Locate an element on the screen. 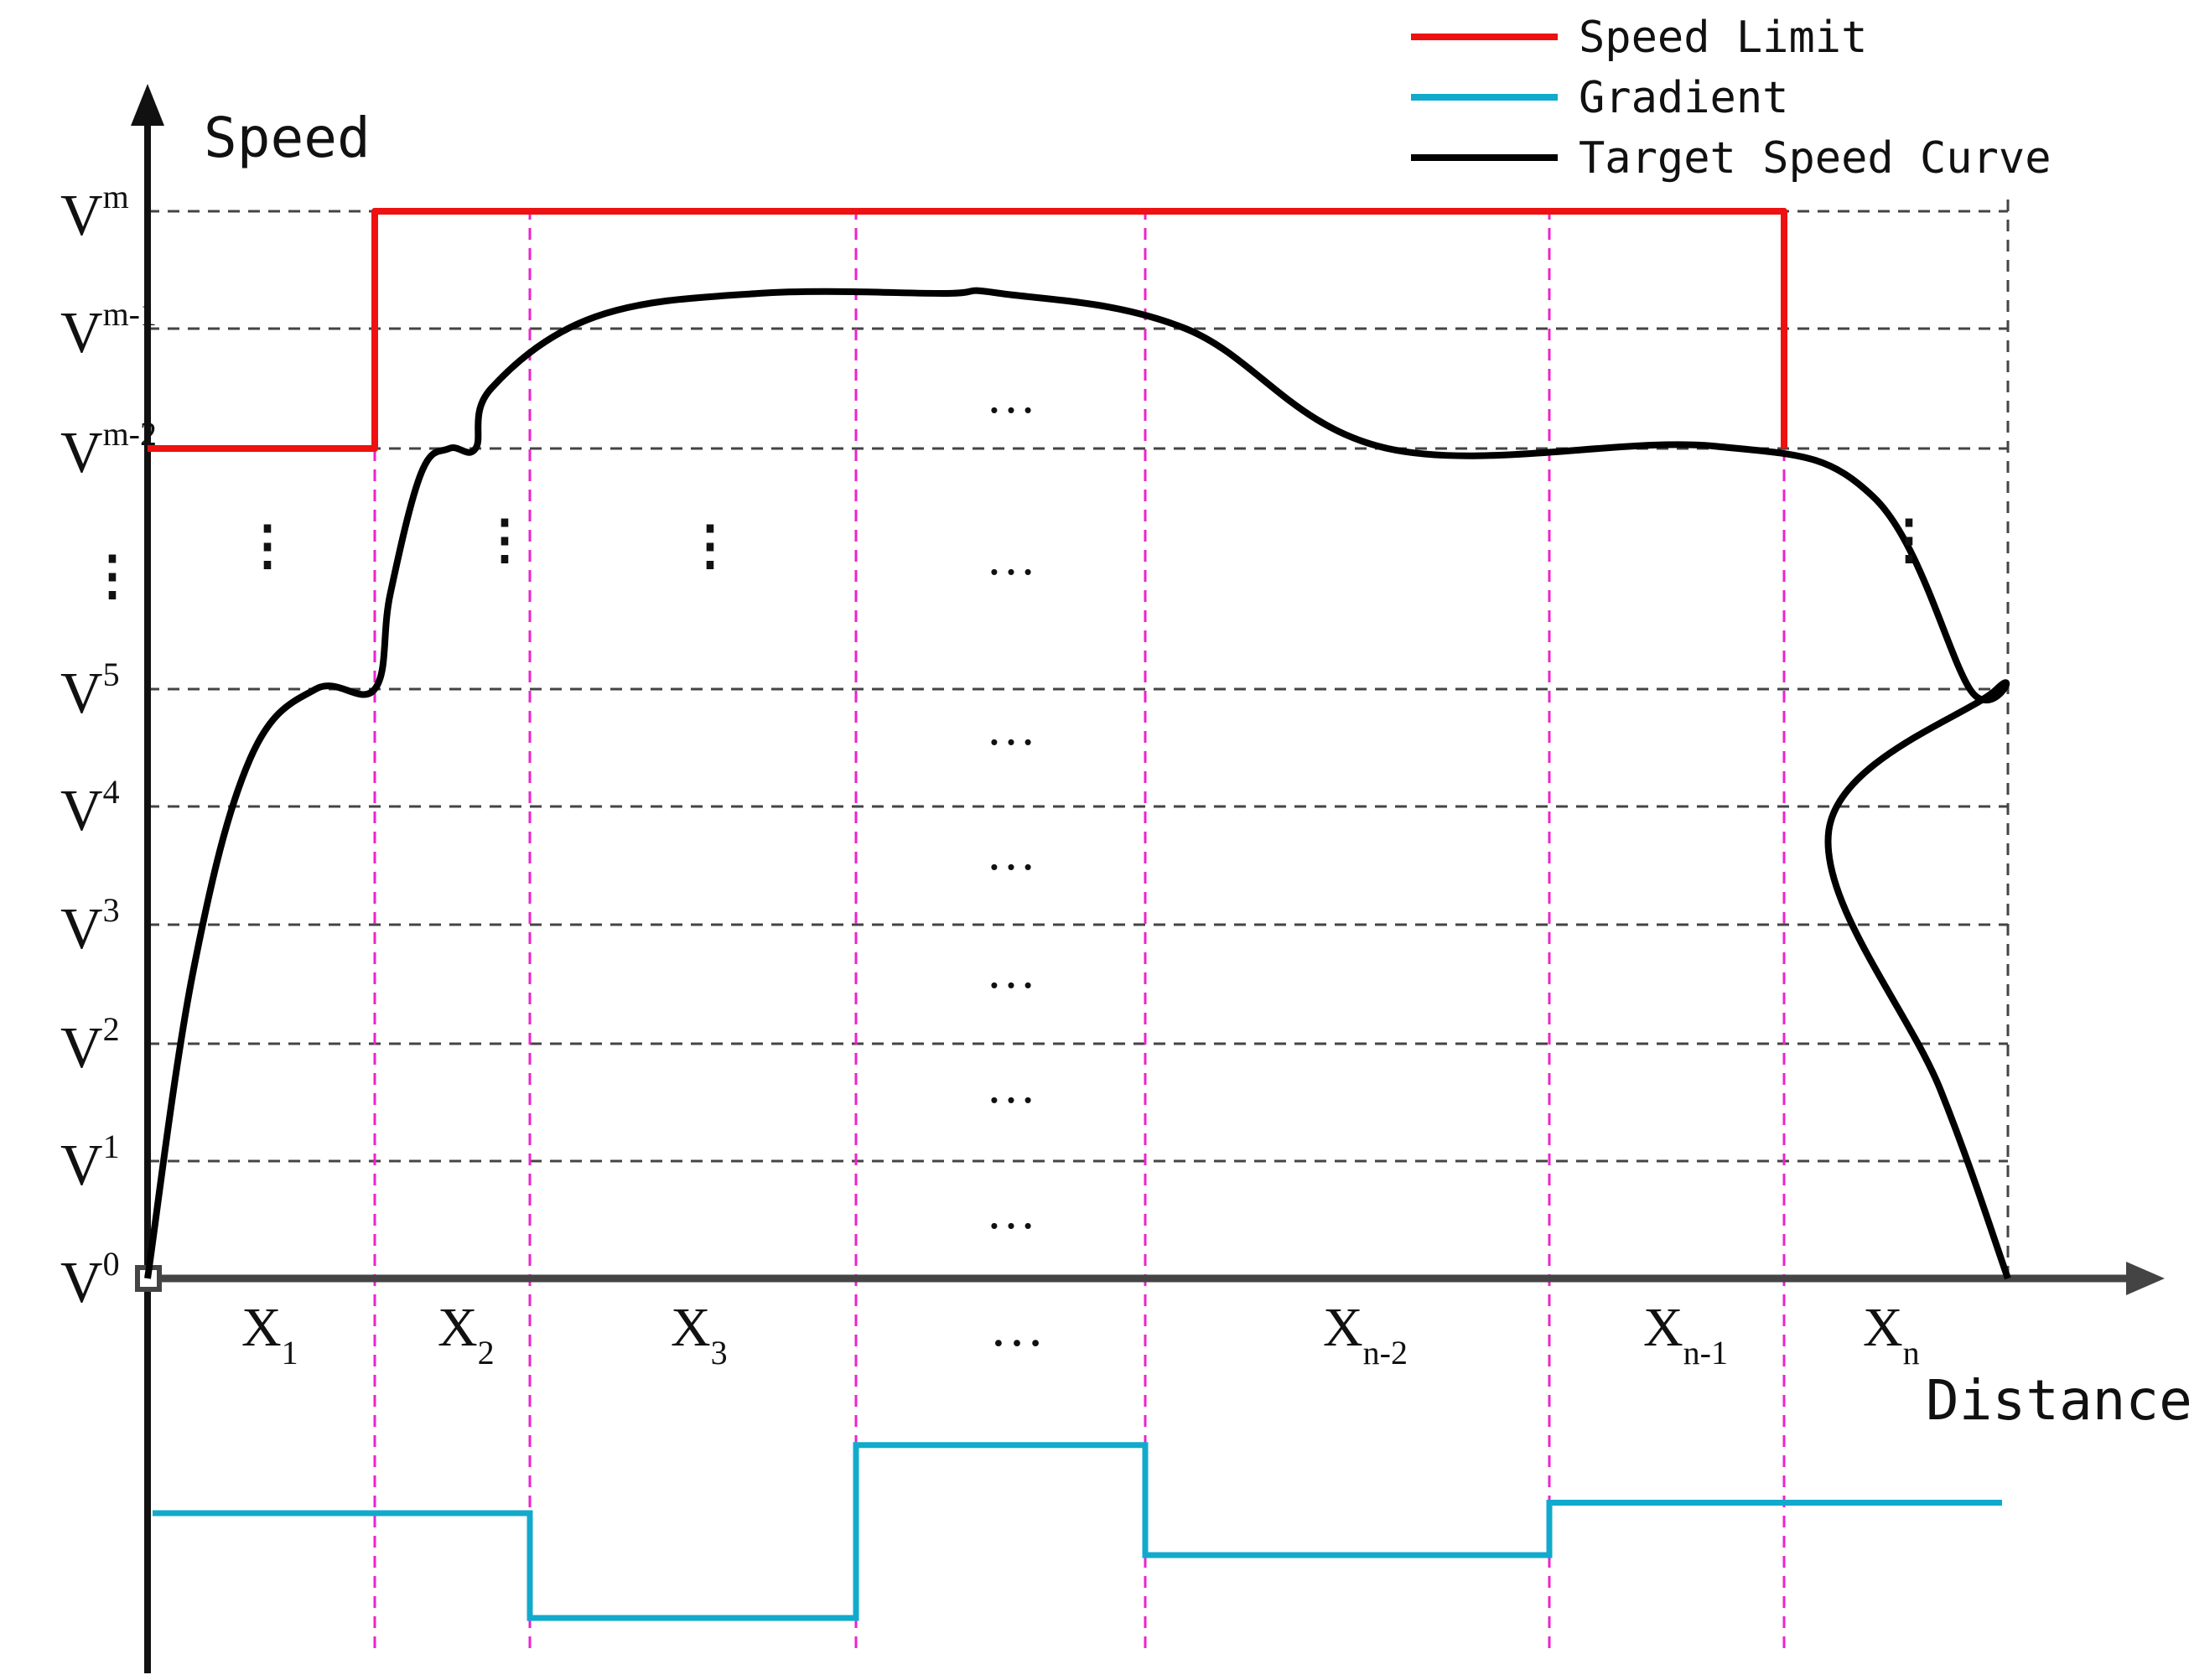 The width and height of the screenshot is (2189, 1680). x-section-label: Xn-1 is located at coordinates (1686, 1334).